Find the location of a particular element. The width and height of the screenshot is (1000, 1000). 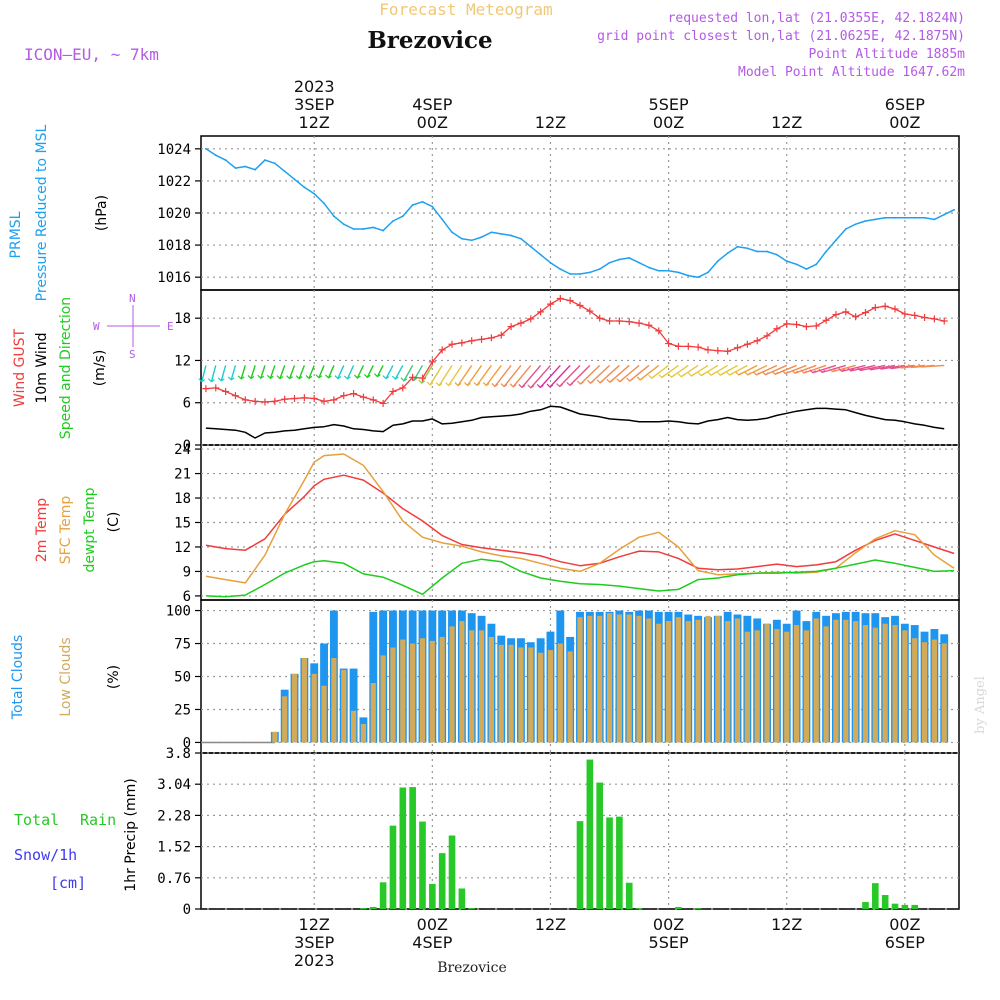

wind-tick-label: 12 is located at coordinates (182, 361).